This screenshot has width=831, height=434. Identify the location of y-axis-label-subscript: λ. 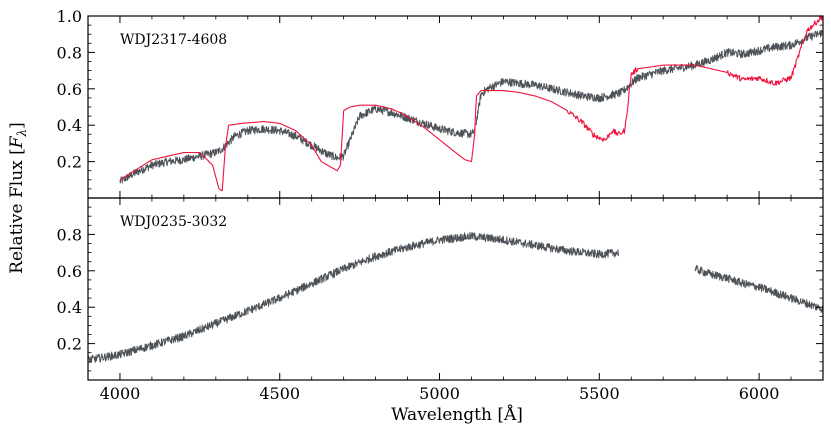
(22, 133).